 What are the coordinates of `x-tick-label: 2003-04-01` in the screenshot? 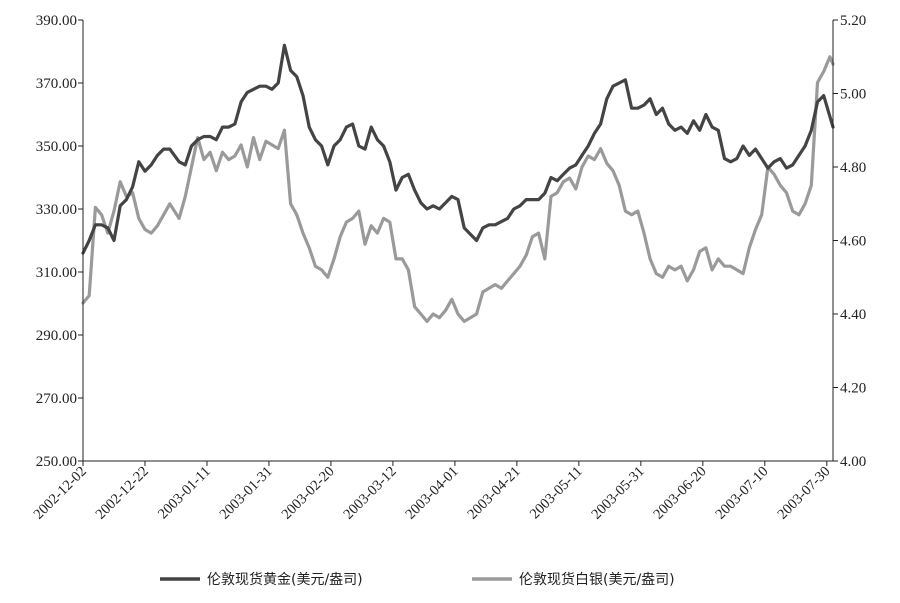 It's located at (432, 493).